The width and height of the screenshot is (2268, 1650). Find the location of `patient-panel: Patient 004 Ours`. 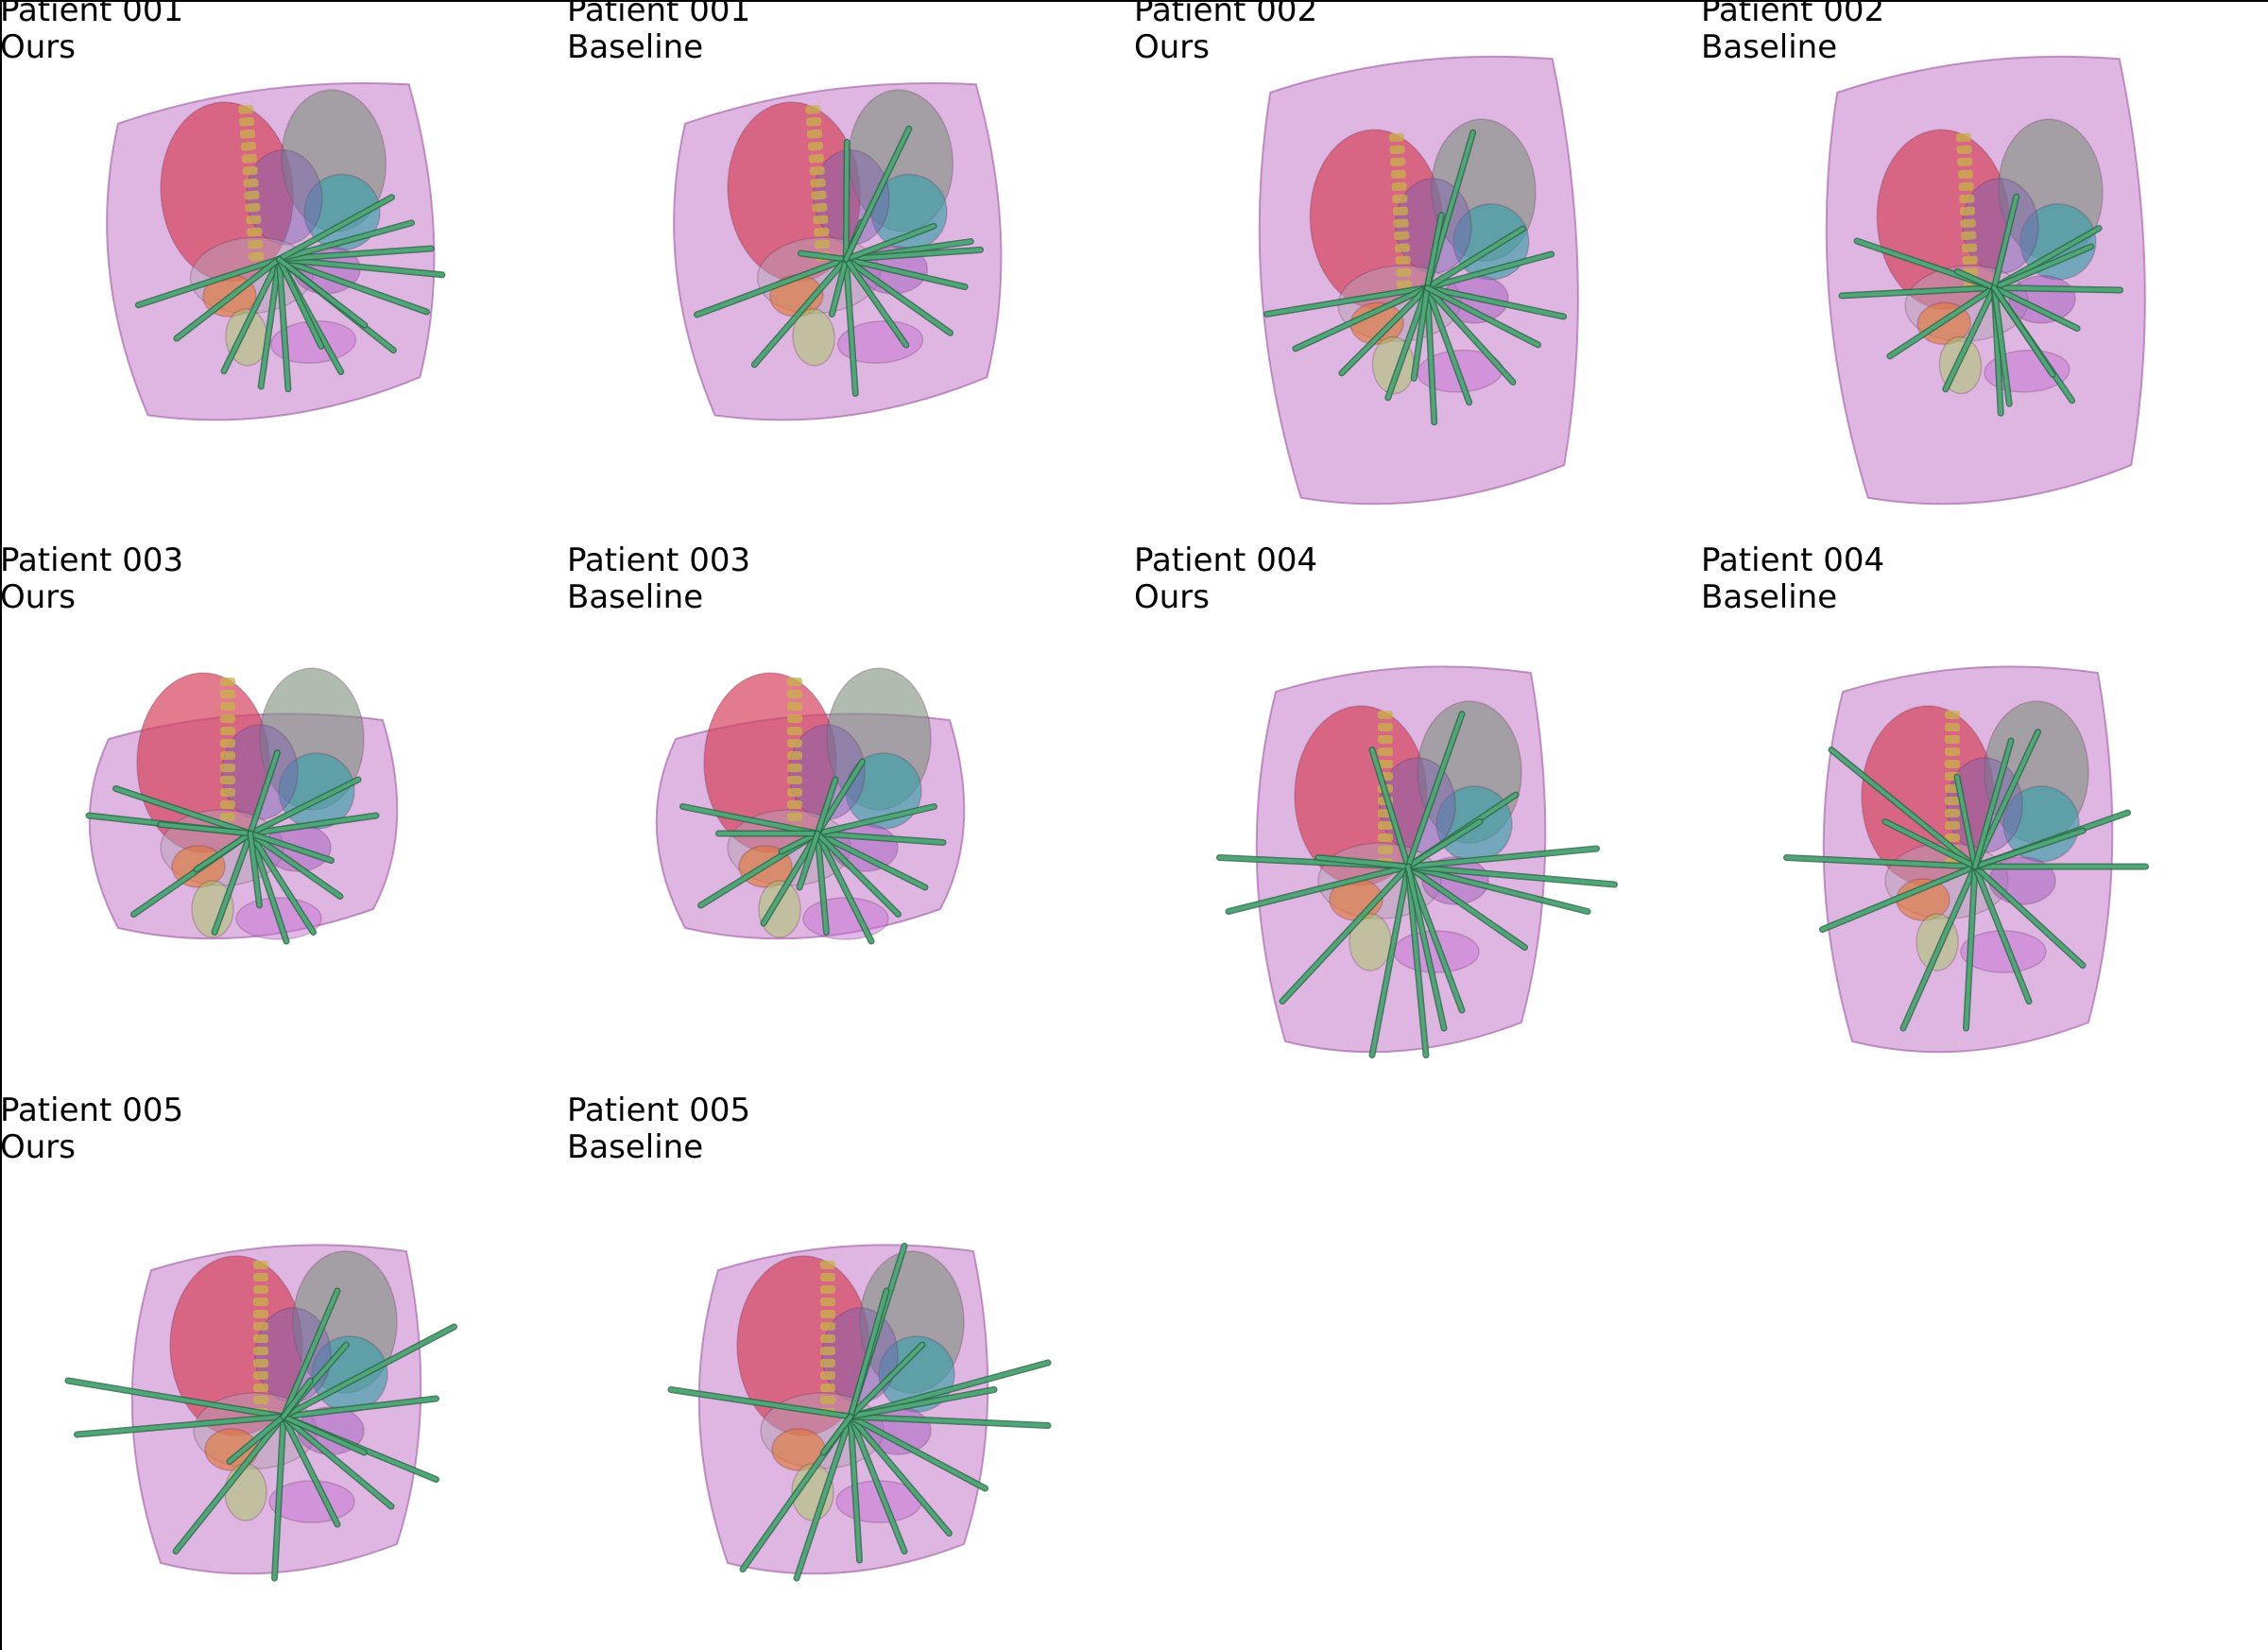

patient-panel: Patient 004 Ours is located at coordinates (1417, 821).